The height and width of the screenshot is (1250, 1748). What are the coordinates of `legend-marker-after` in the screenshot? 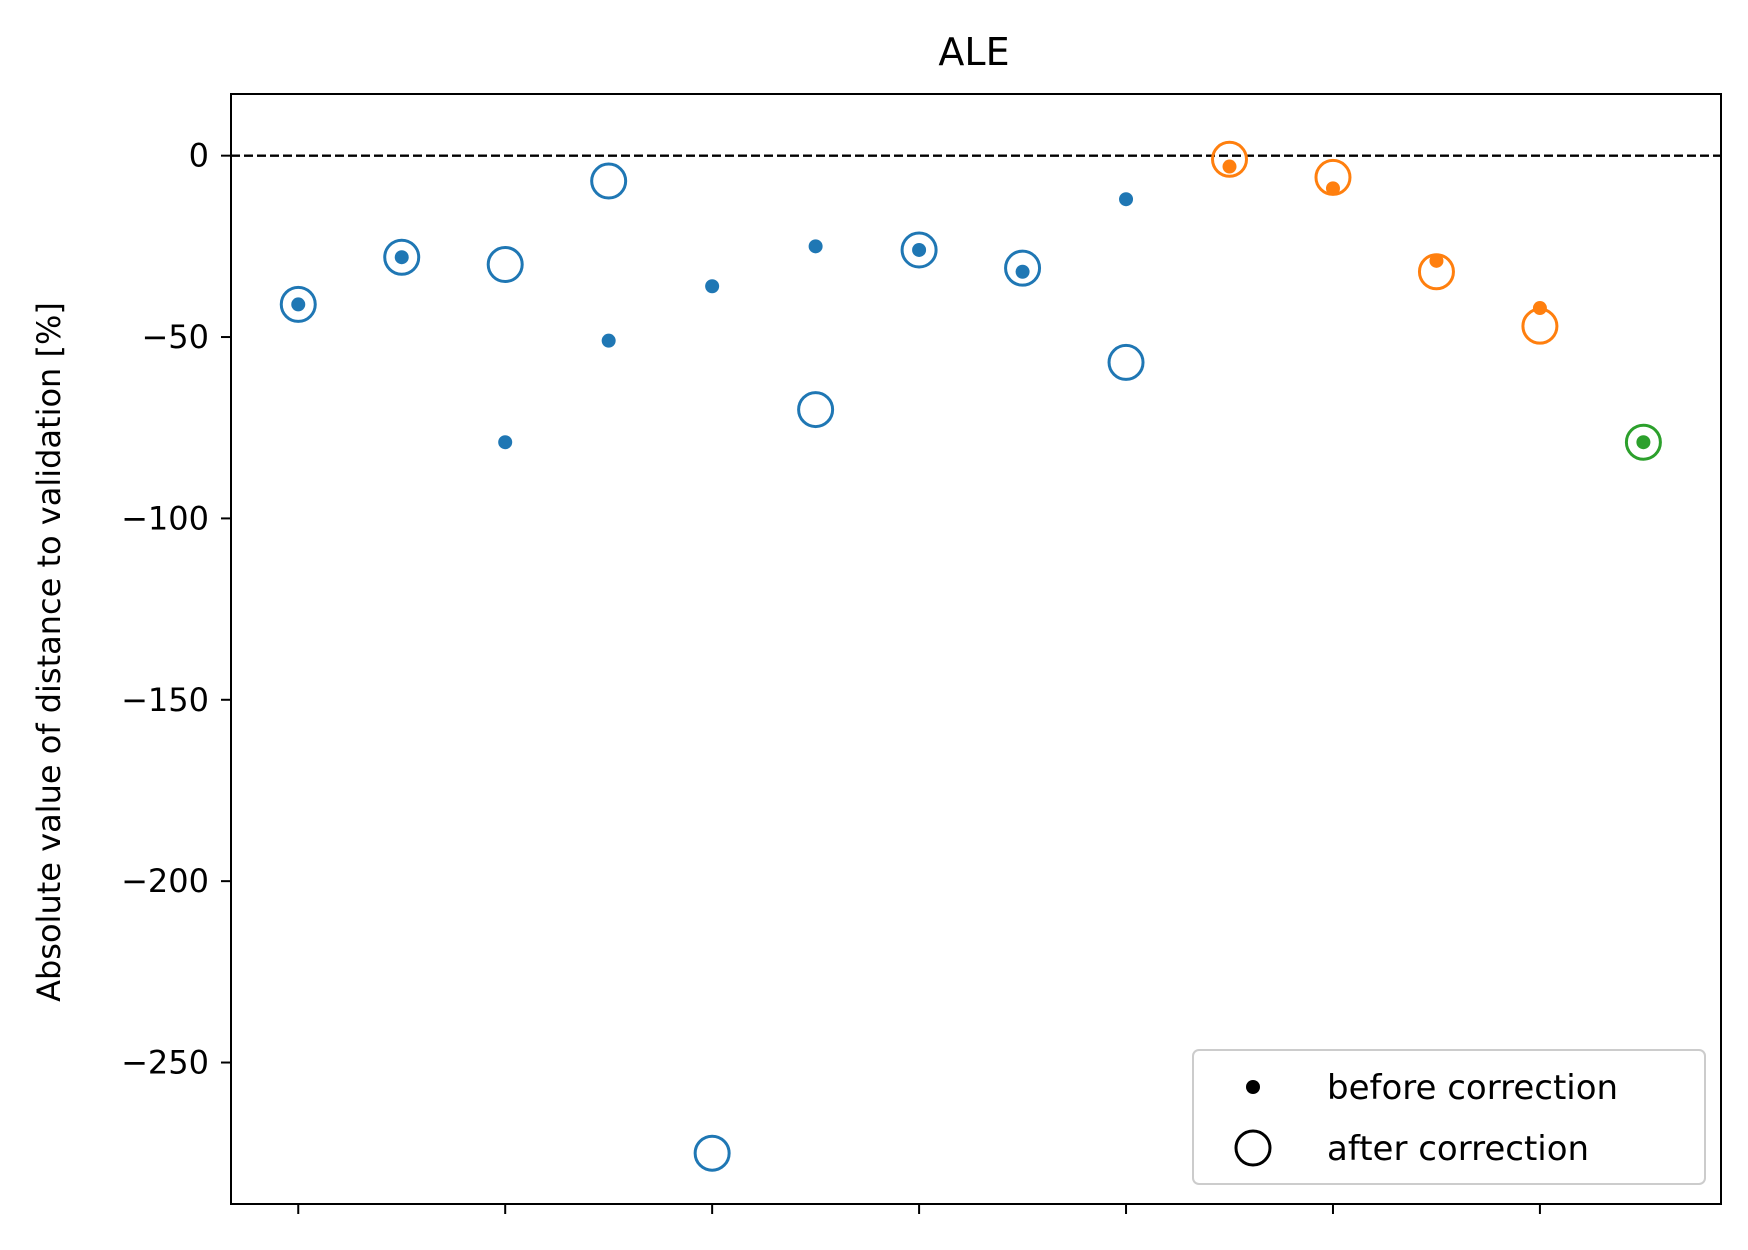 It's located at (1253, 1148).